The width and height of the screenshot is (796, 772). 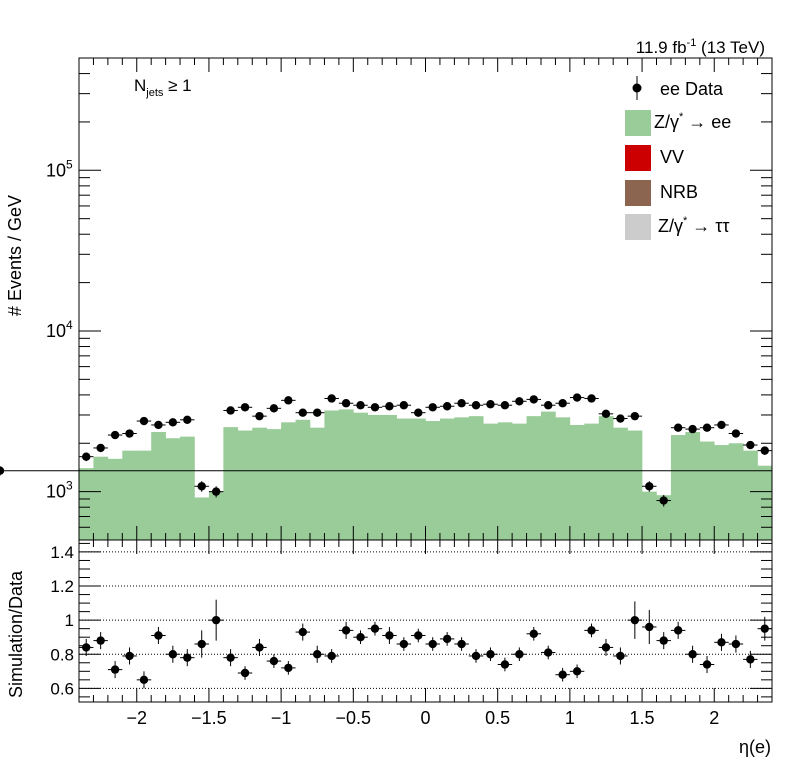 I want to click on legend: ee Data Z/γ* → ee VV NRB Z/γ* → ττ, so click(x=678, y=158).